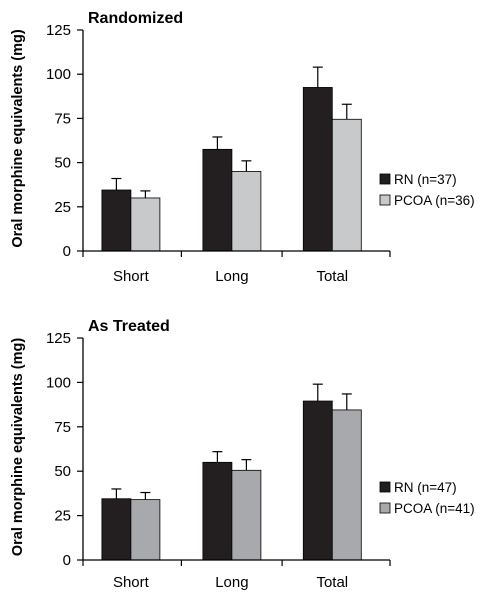 This screenshot has width=490, height=603. I want to click on legend-label: RN (n=47), so click(425, 487).